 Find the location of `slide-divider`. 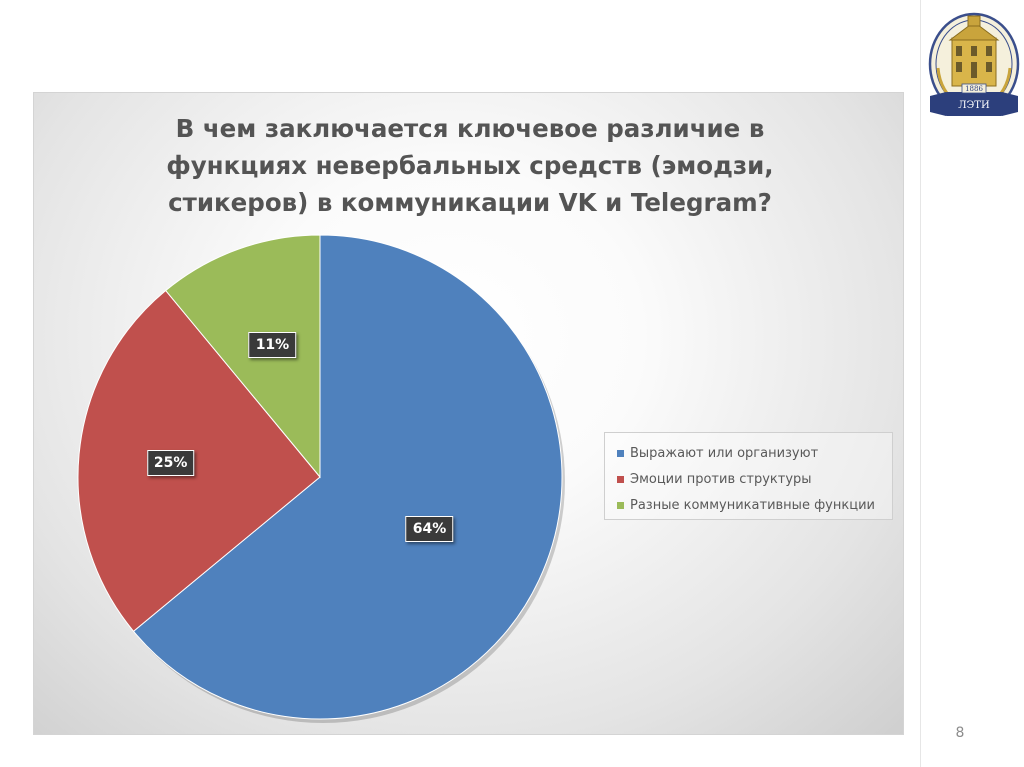

slide-divider is located at coordinates (920, 383).